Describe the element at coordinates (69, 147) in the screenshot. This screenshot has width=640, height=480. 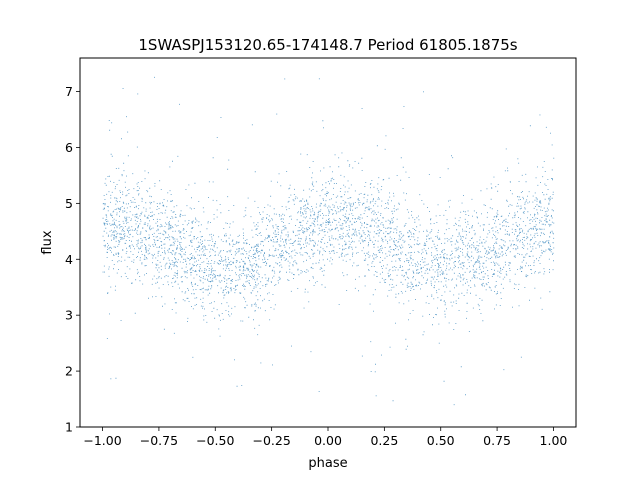
I see `y-tick-label: 6` at that location.